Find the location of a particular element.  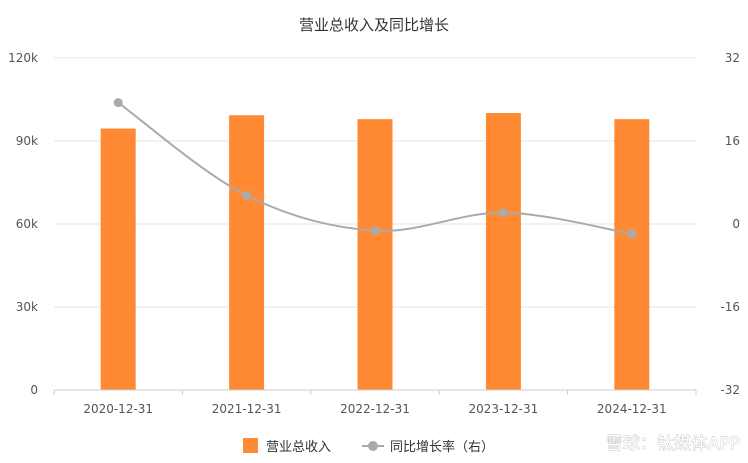

legend-label-growth: 同比增长率（右） is located at coordinates (442, 447).